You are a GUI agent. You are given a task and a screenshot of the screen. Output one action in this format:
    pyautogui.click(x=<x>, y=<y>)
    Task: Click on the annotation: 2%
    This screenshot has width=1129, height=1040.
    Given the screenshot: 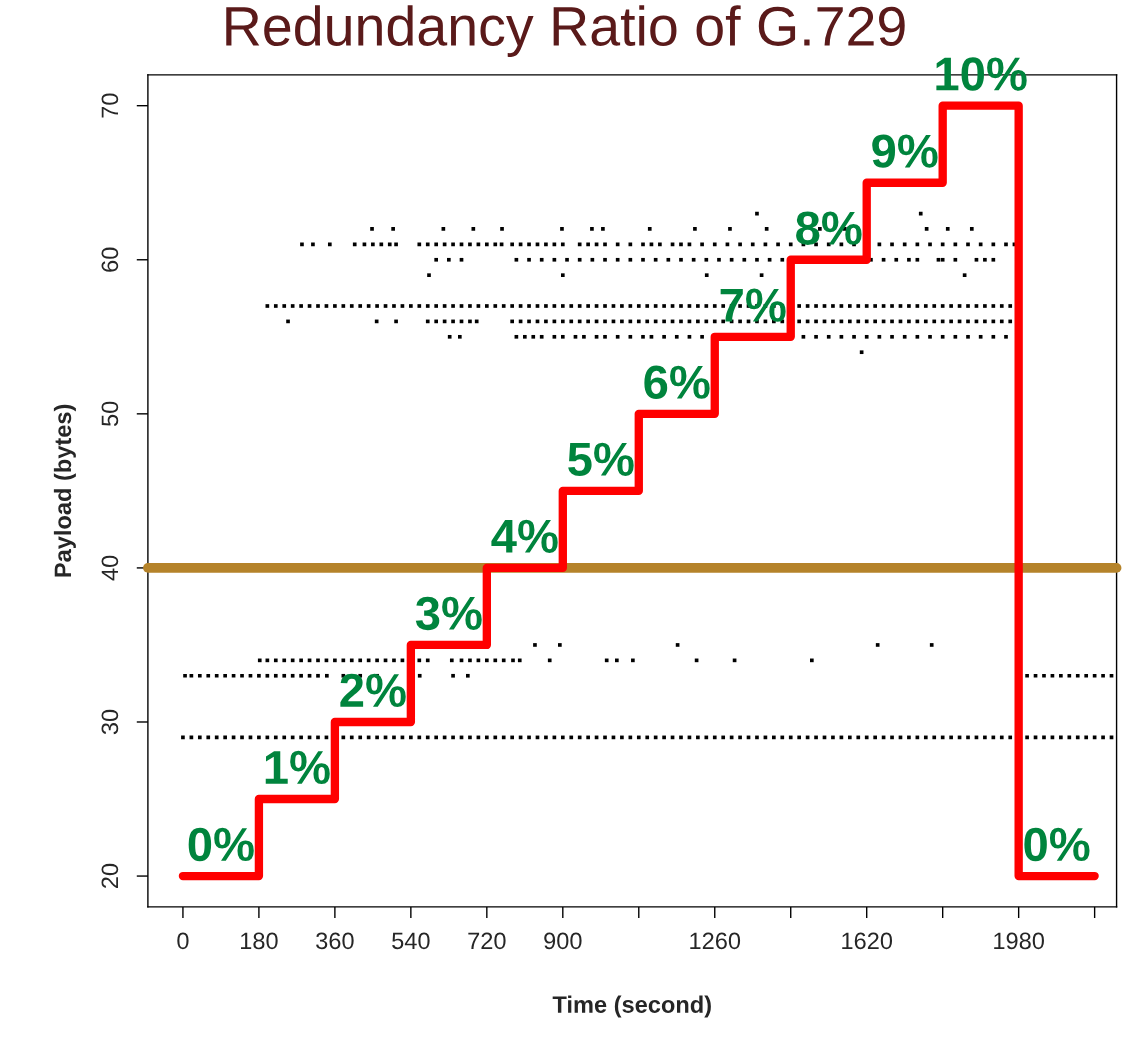 What is the action you would take?
    pyautogui.click(x=373, y=690)
    